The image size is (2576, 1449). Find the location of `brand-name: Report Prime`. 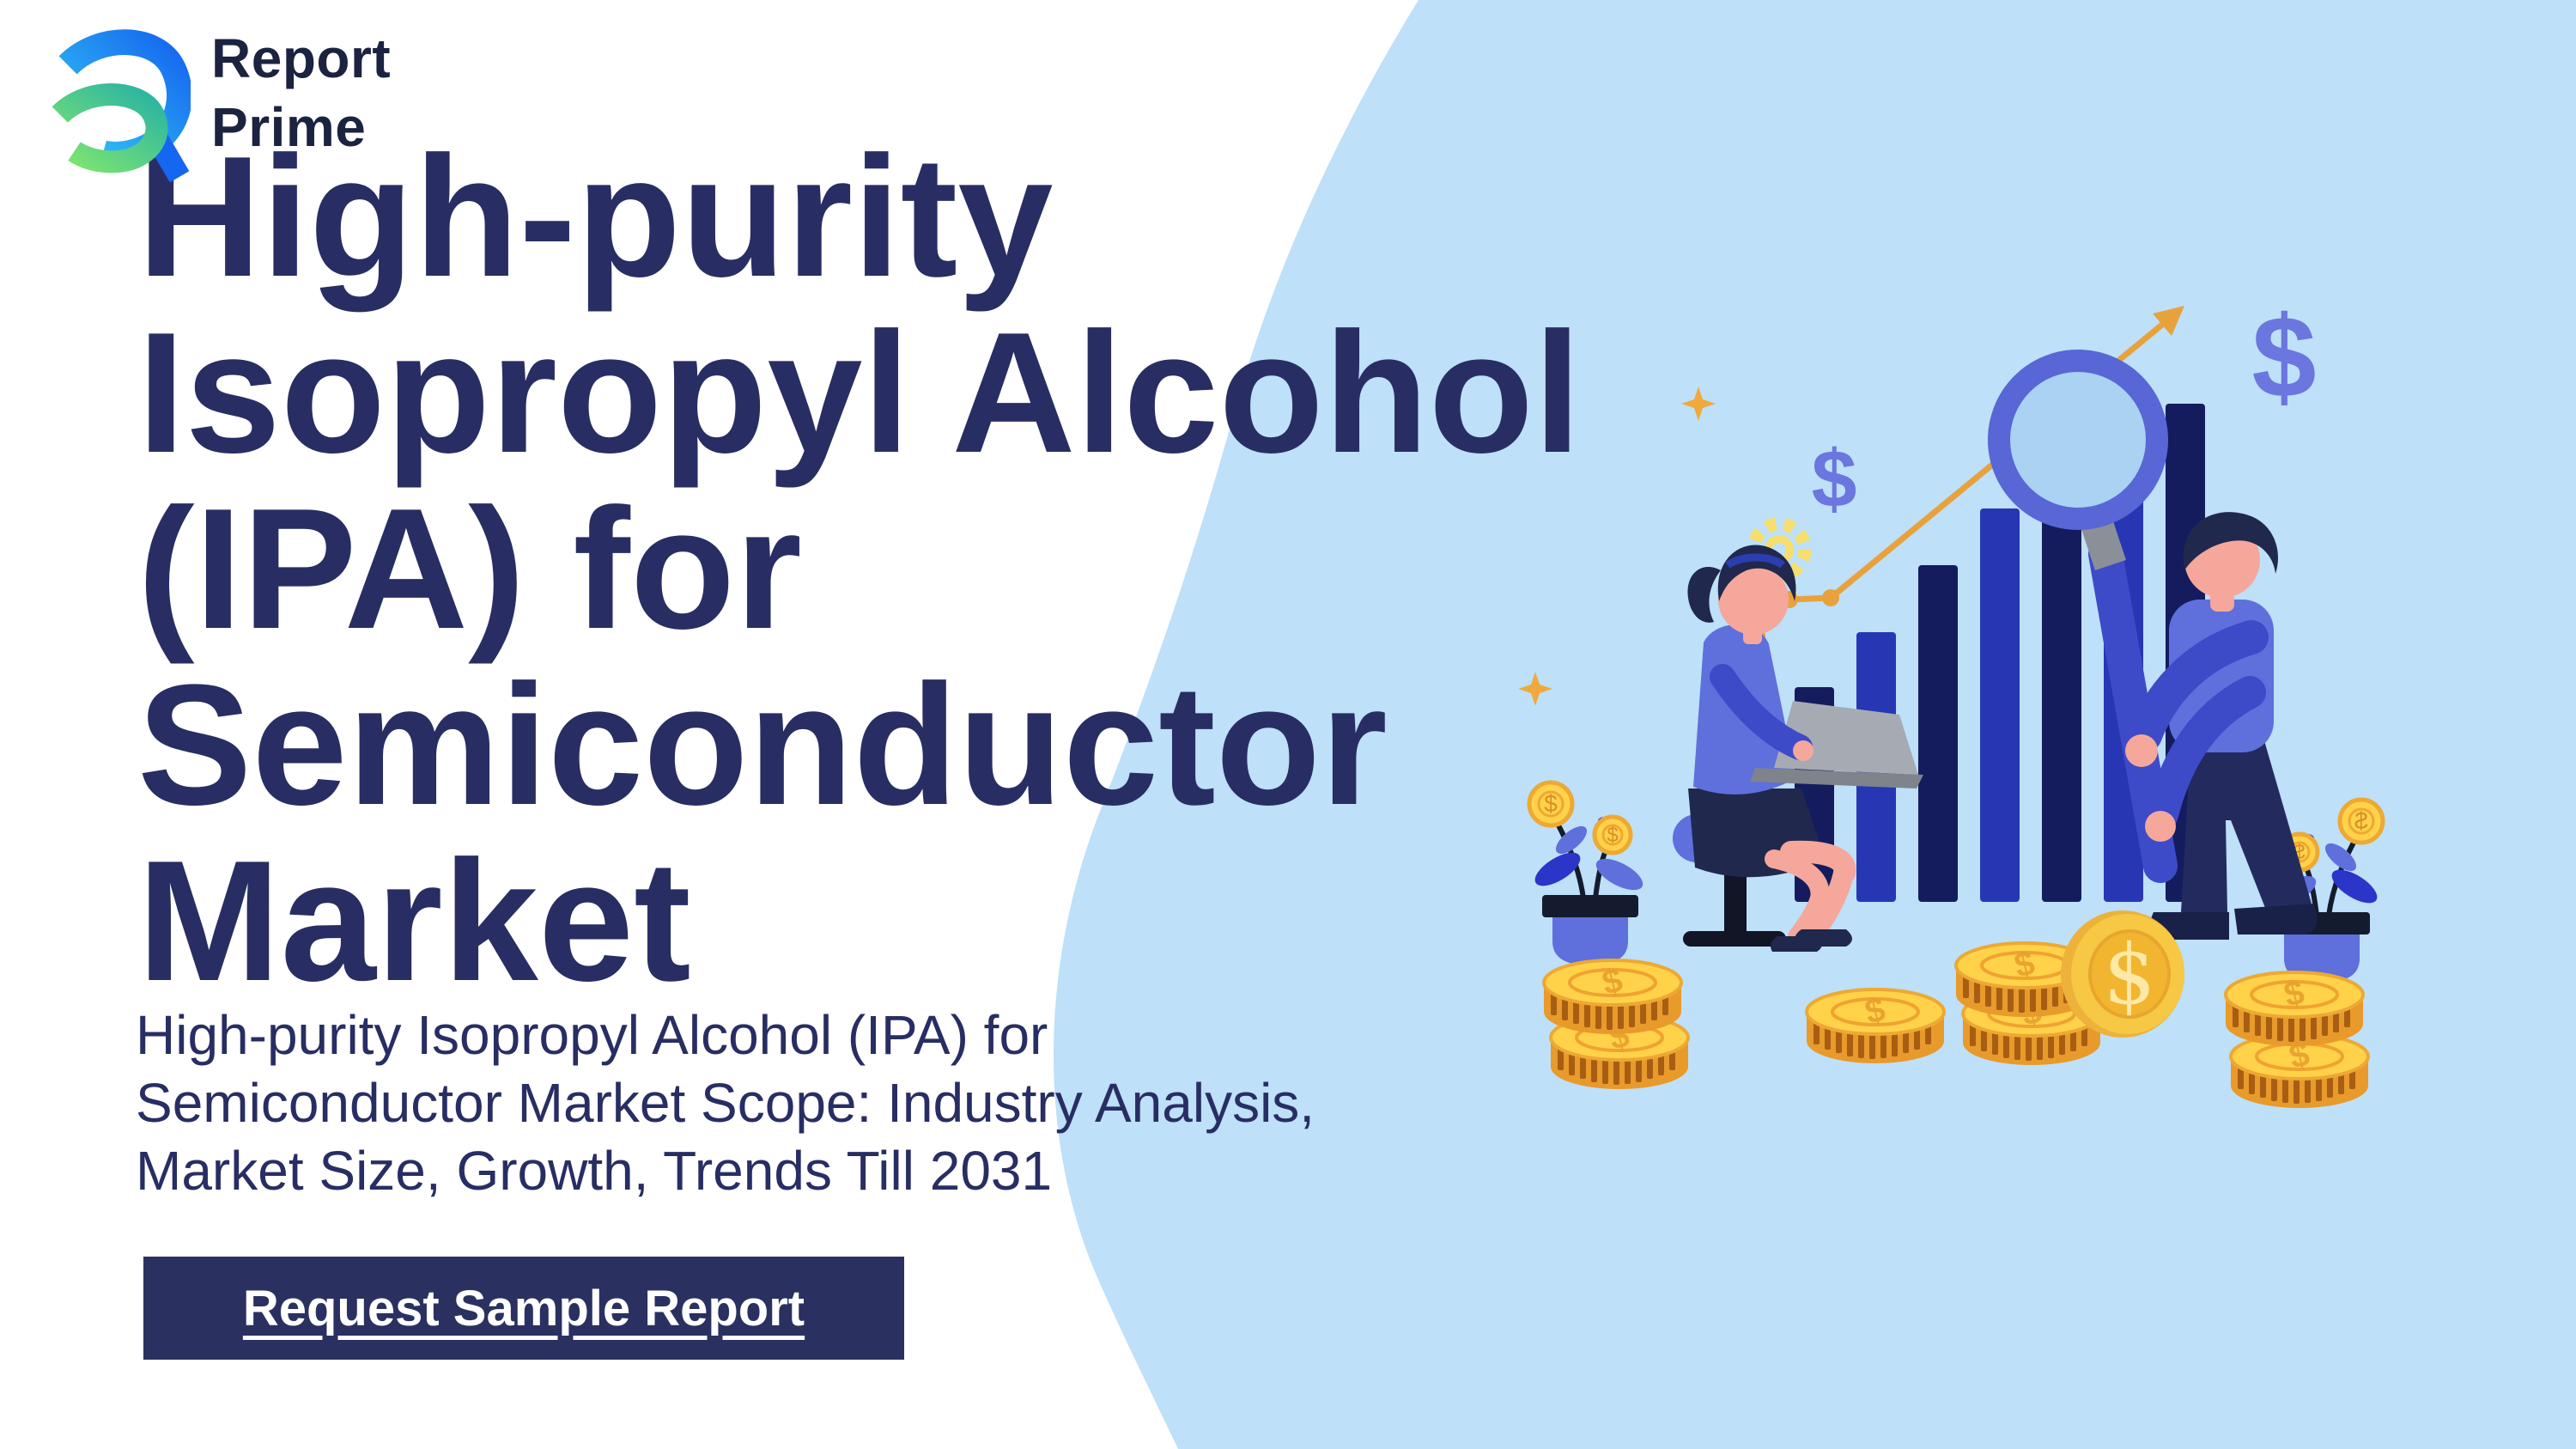

brand-name: Report Prime is located at coordinates (301, 92).